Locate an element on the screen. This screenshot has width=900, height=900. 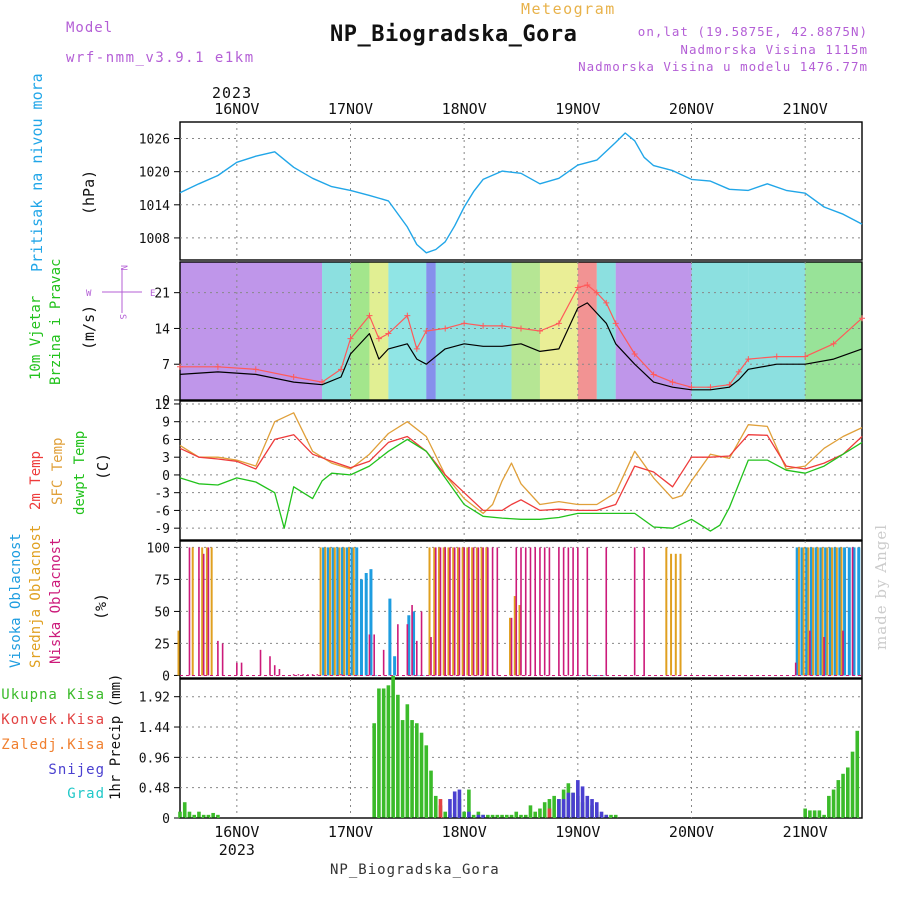
y-tick-label: 1026 is located at coordinates (154, 140).